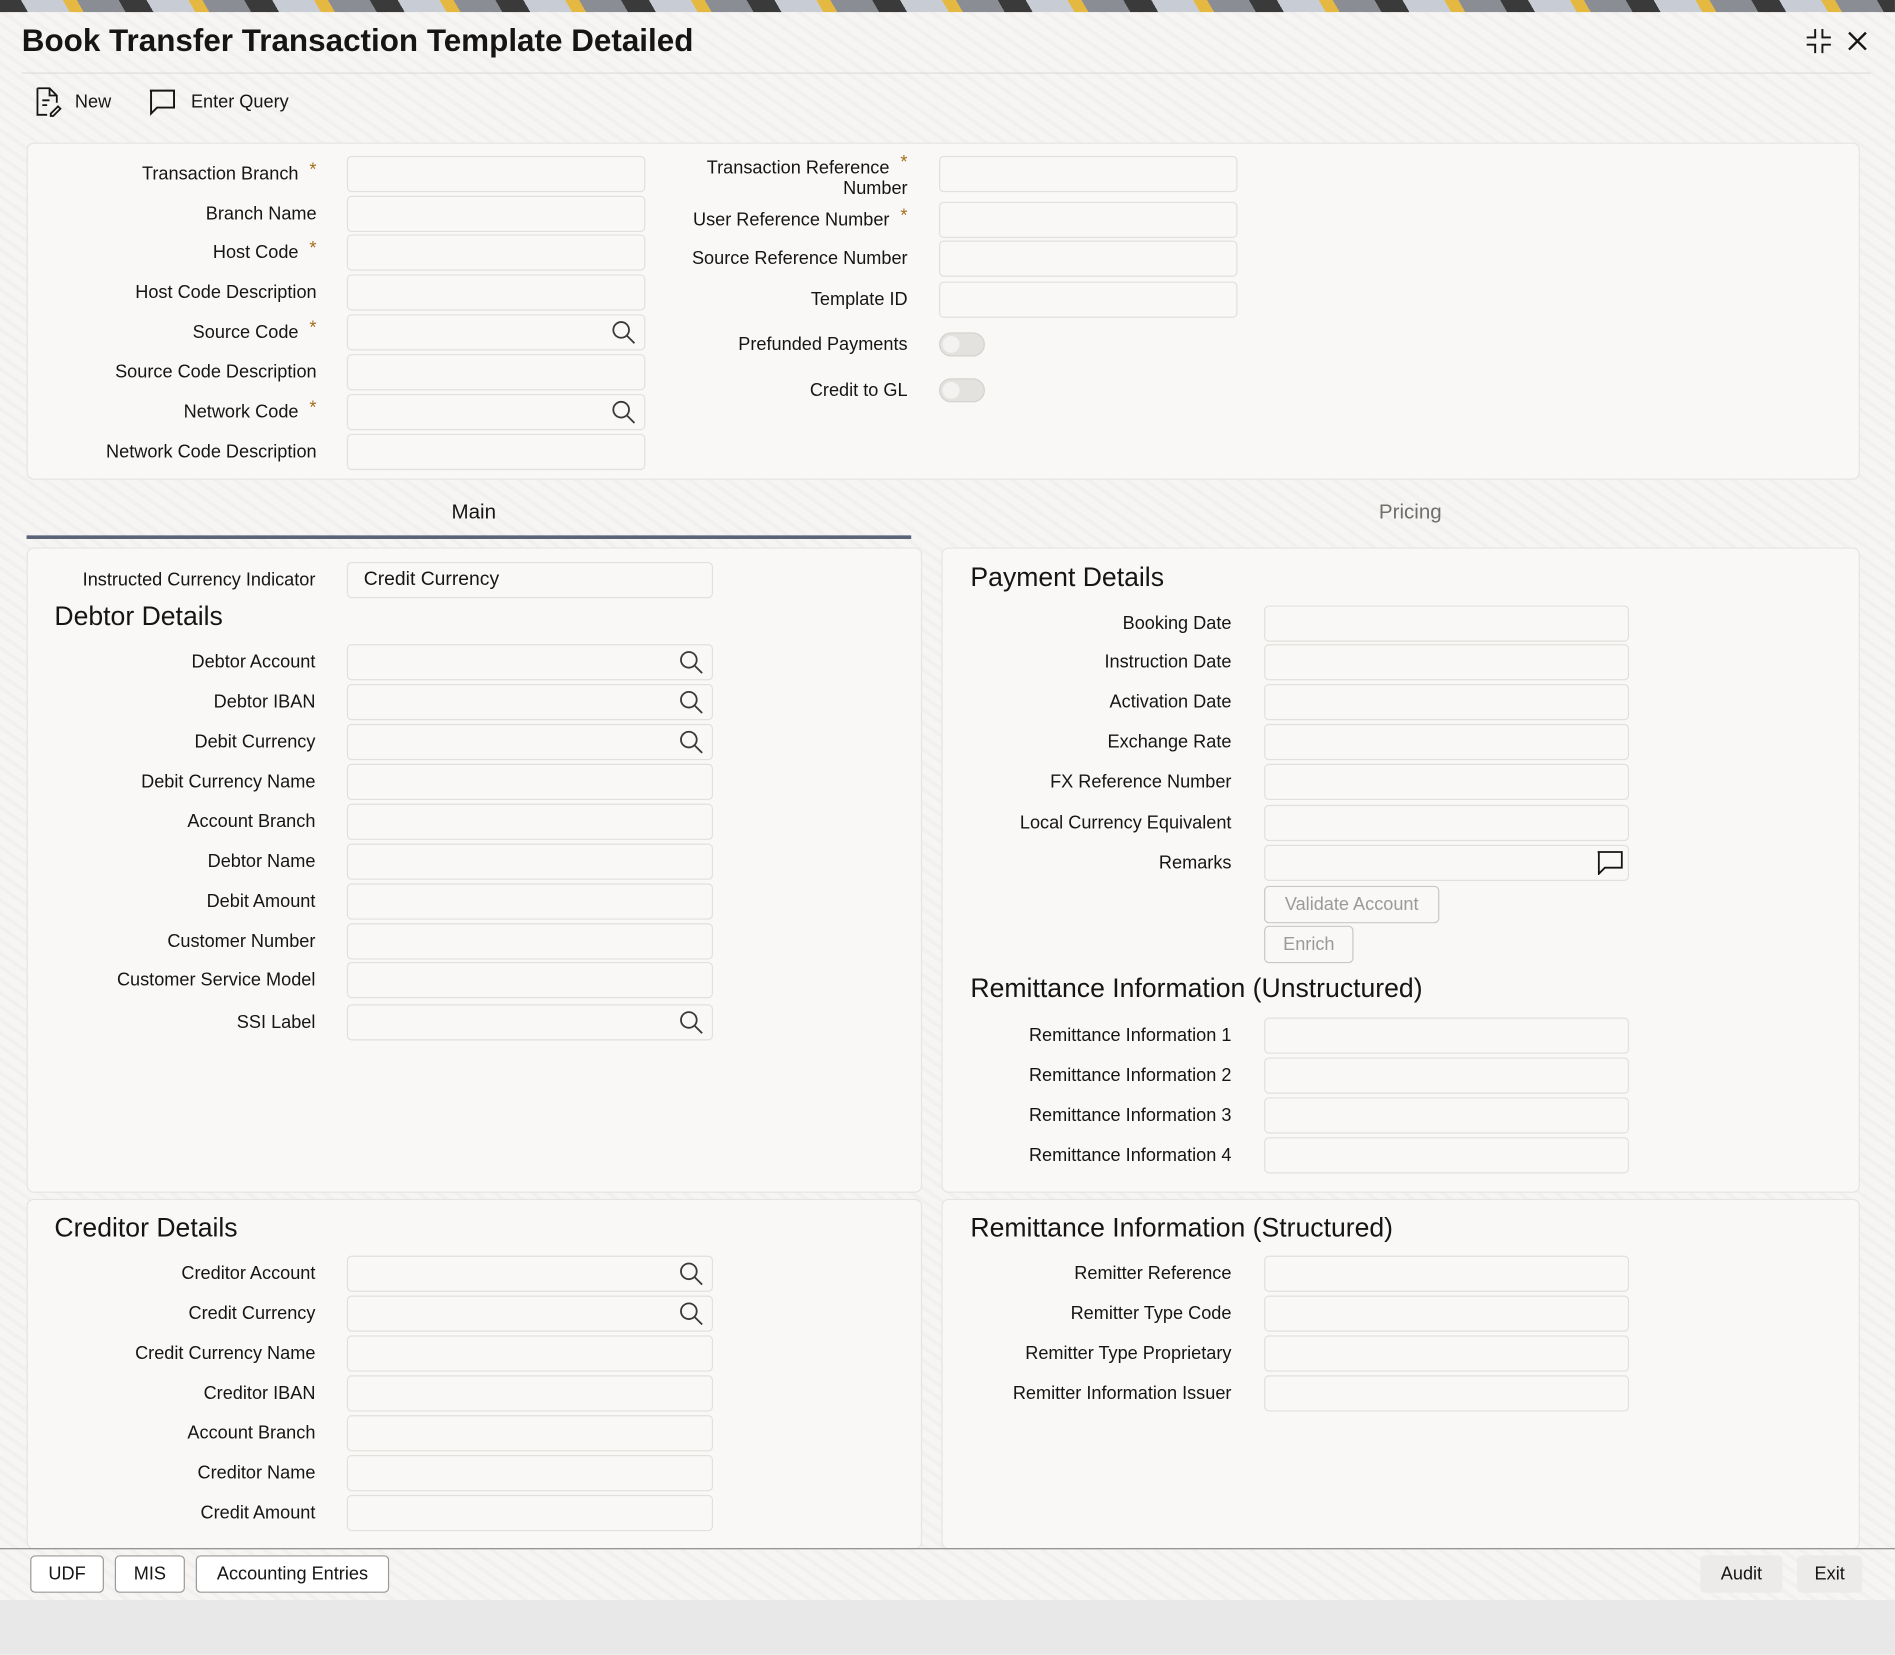 This screenshot has width=1895, height=1655. I want to click on audit-button: Audit, so click(1741, 1574).